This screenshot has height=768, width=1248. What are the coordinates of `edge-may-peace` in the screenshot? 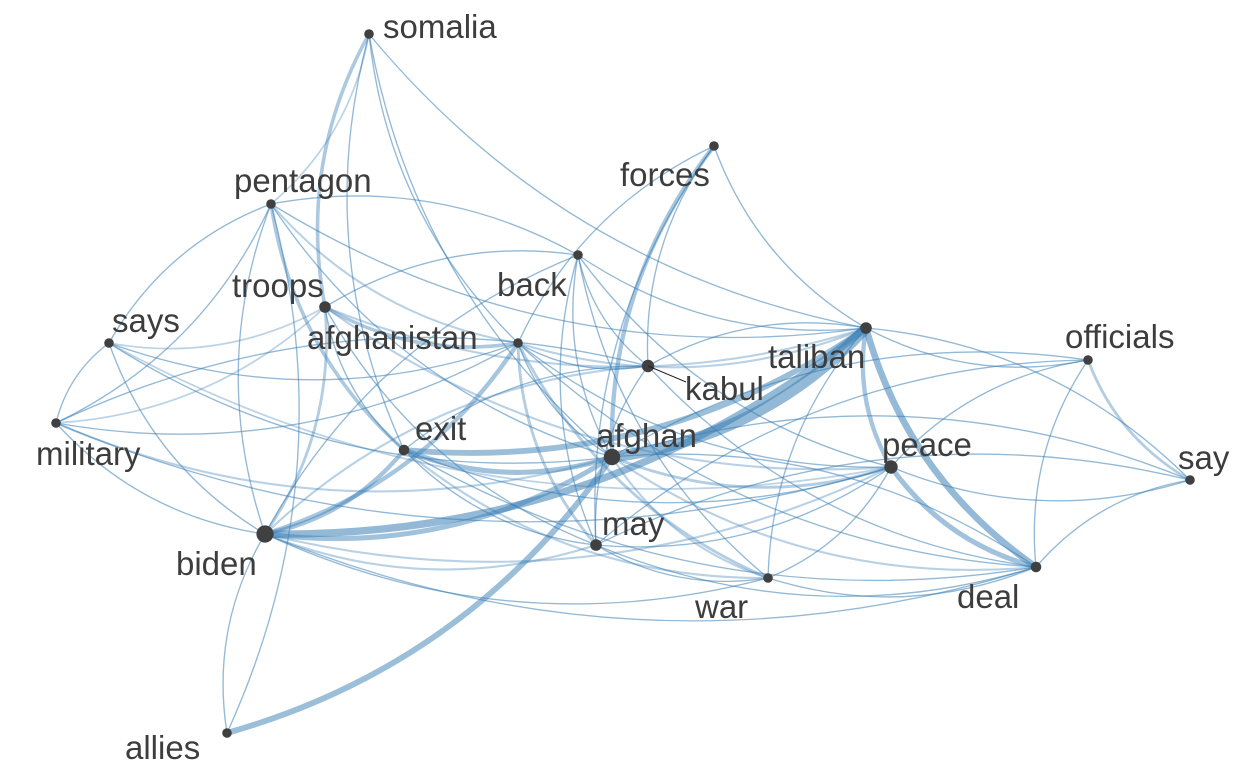 It's located at (743, 507).